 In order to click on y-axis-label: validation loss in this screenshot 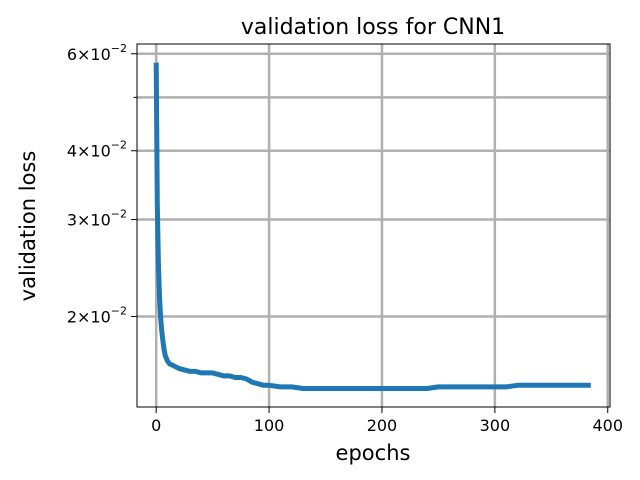, I will do `click(28, 226)`.